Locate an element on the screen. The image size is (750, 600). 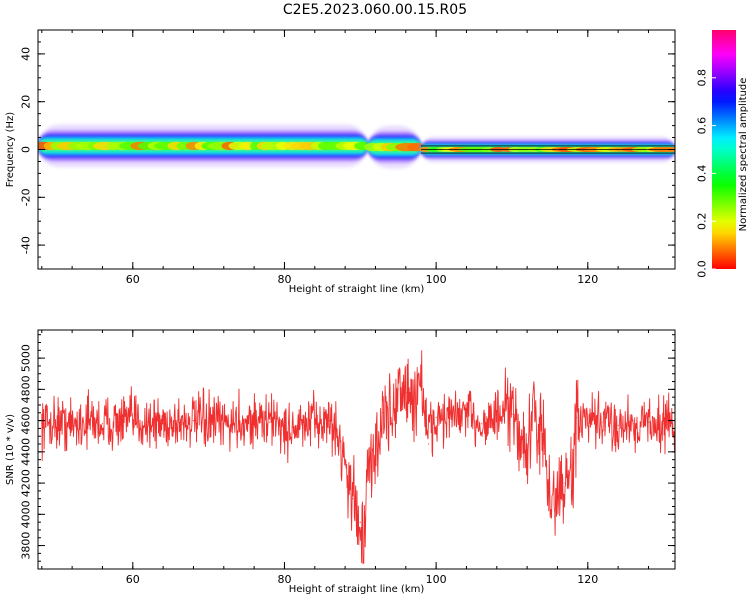
snr-y-tick-label: 4000 is located at coordinates (26, 514).